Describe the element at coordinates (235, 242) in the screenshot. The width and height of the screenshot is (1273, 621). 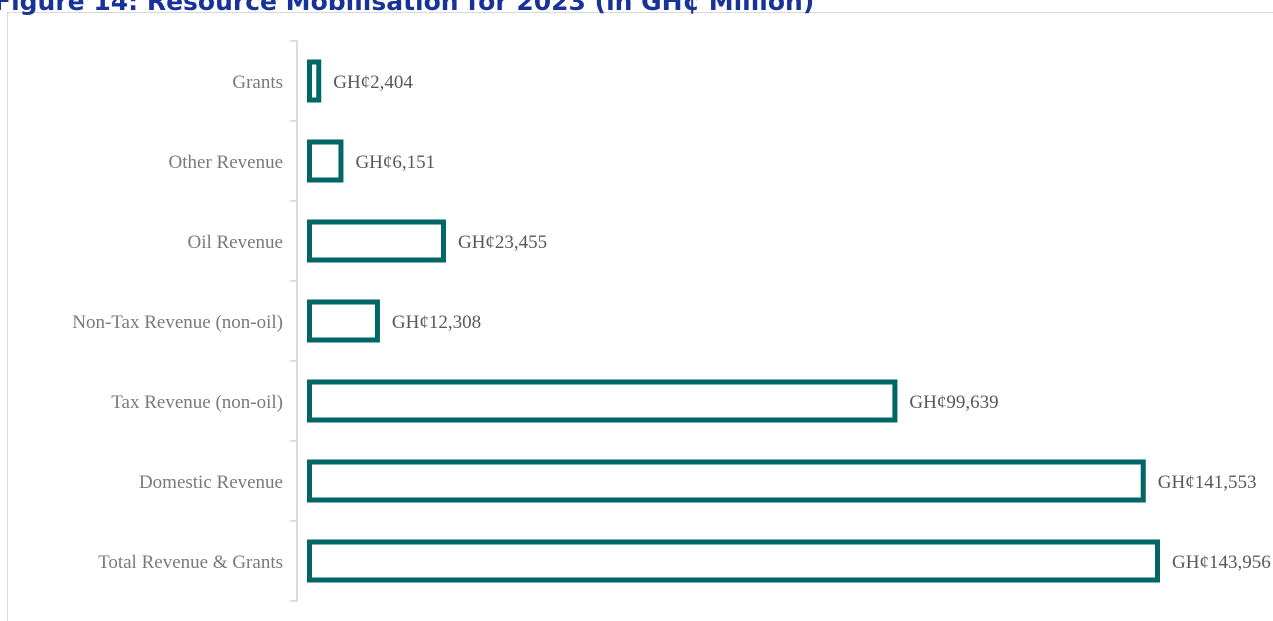
I see `y-tick-label: Oil Revenue` at that location.